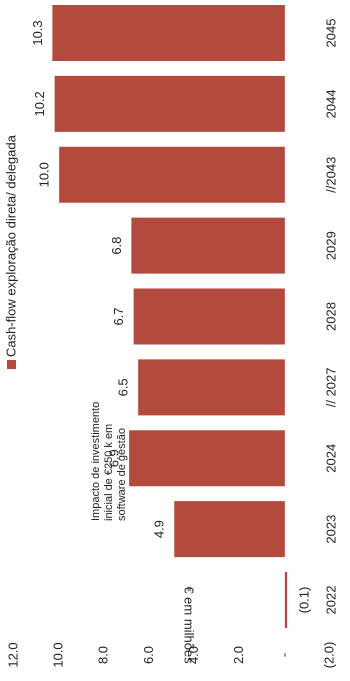  Describe the element at coordinates (159, 529) in the screenshot. I see `data-label: 4.9` at that location.